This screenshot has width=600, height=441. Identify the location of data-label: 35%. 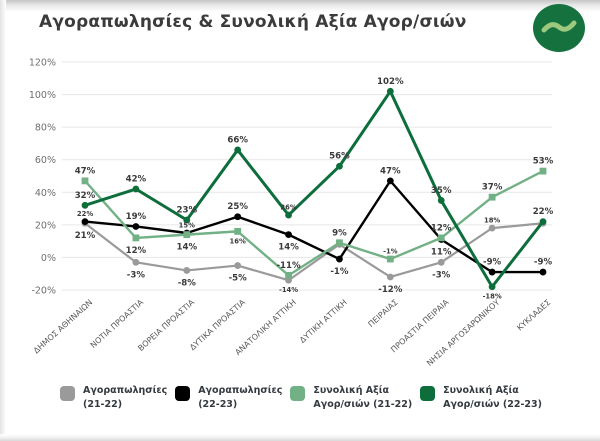
(441, 191).